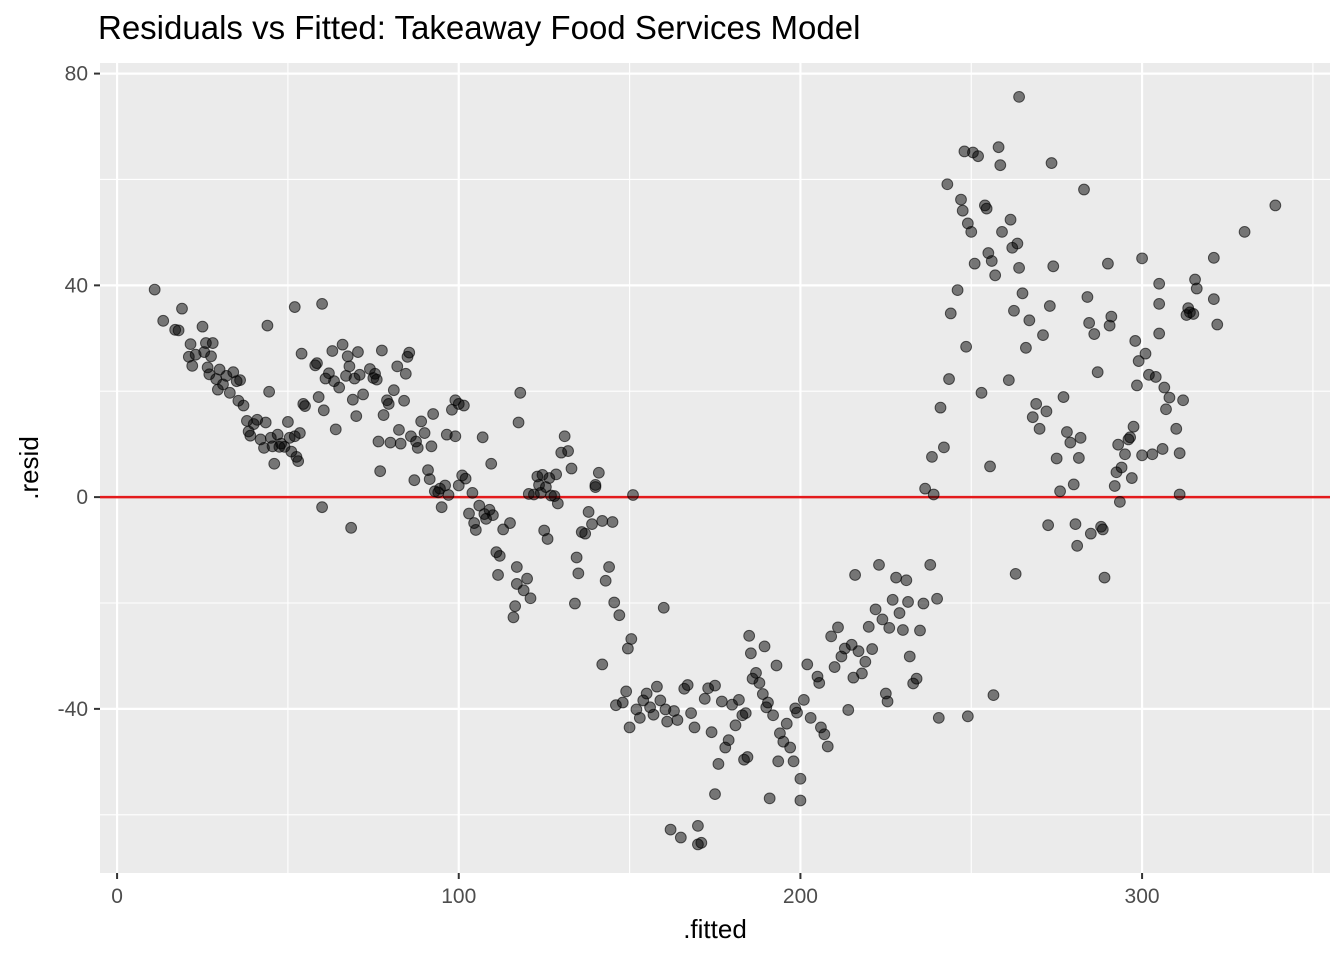 The height and width of the screenshot is (960, 1344). Describe the element at coordinates (82, 497) in the screenshot. I see `y-tick-label: 0` at that location.